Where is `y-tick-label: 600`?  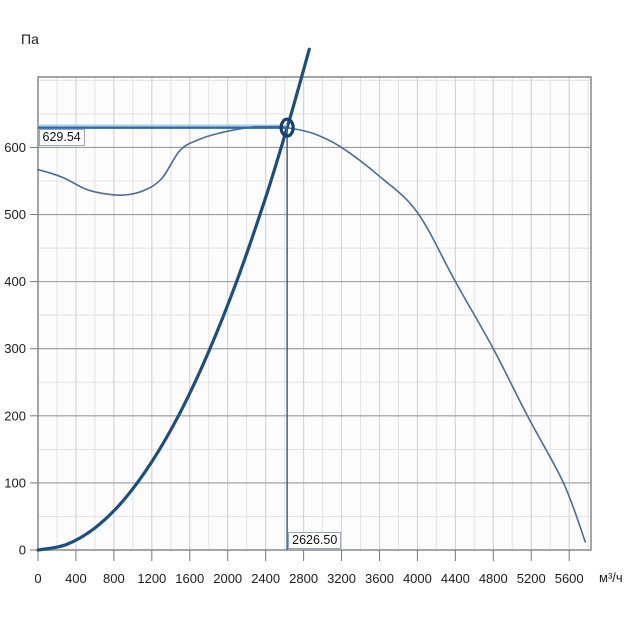 y-tick-label: 600 is located at coordinates (15, 147).